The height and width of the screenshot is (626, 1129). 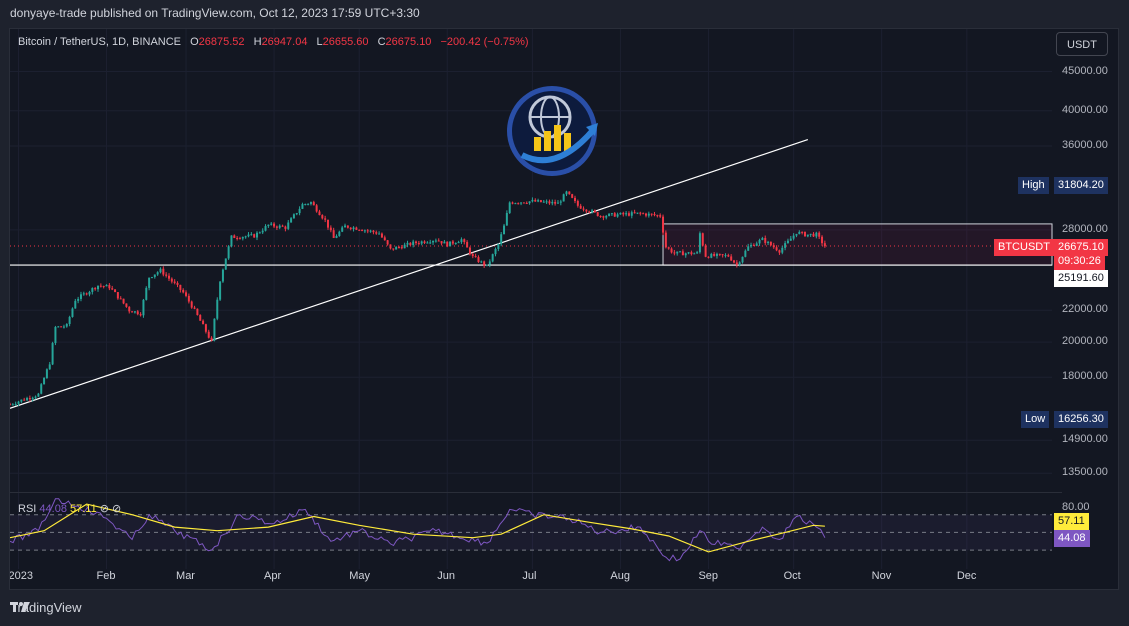 What do you see at coordinates (1085, 341) in the screenshot?
I see `price-tick-label: 20000.00` at bounding box center [1085, 341].